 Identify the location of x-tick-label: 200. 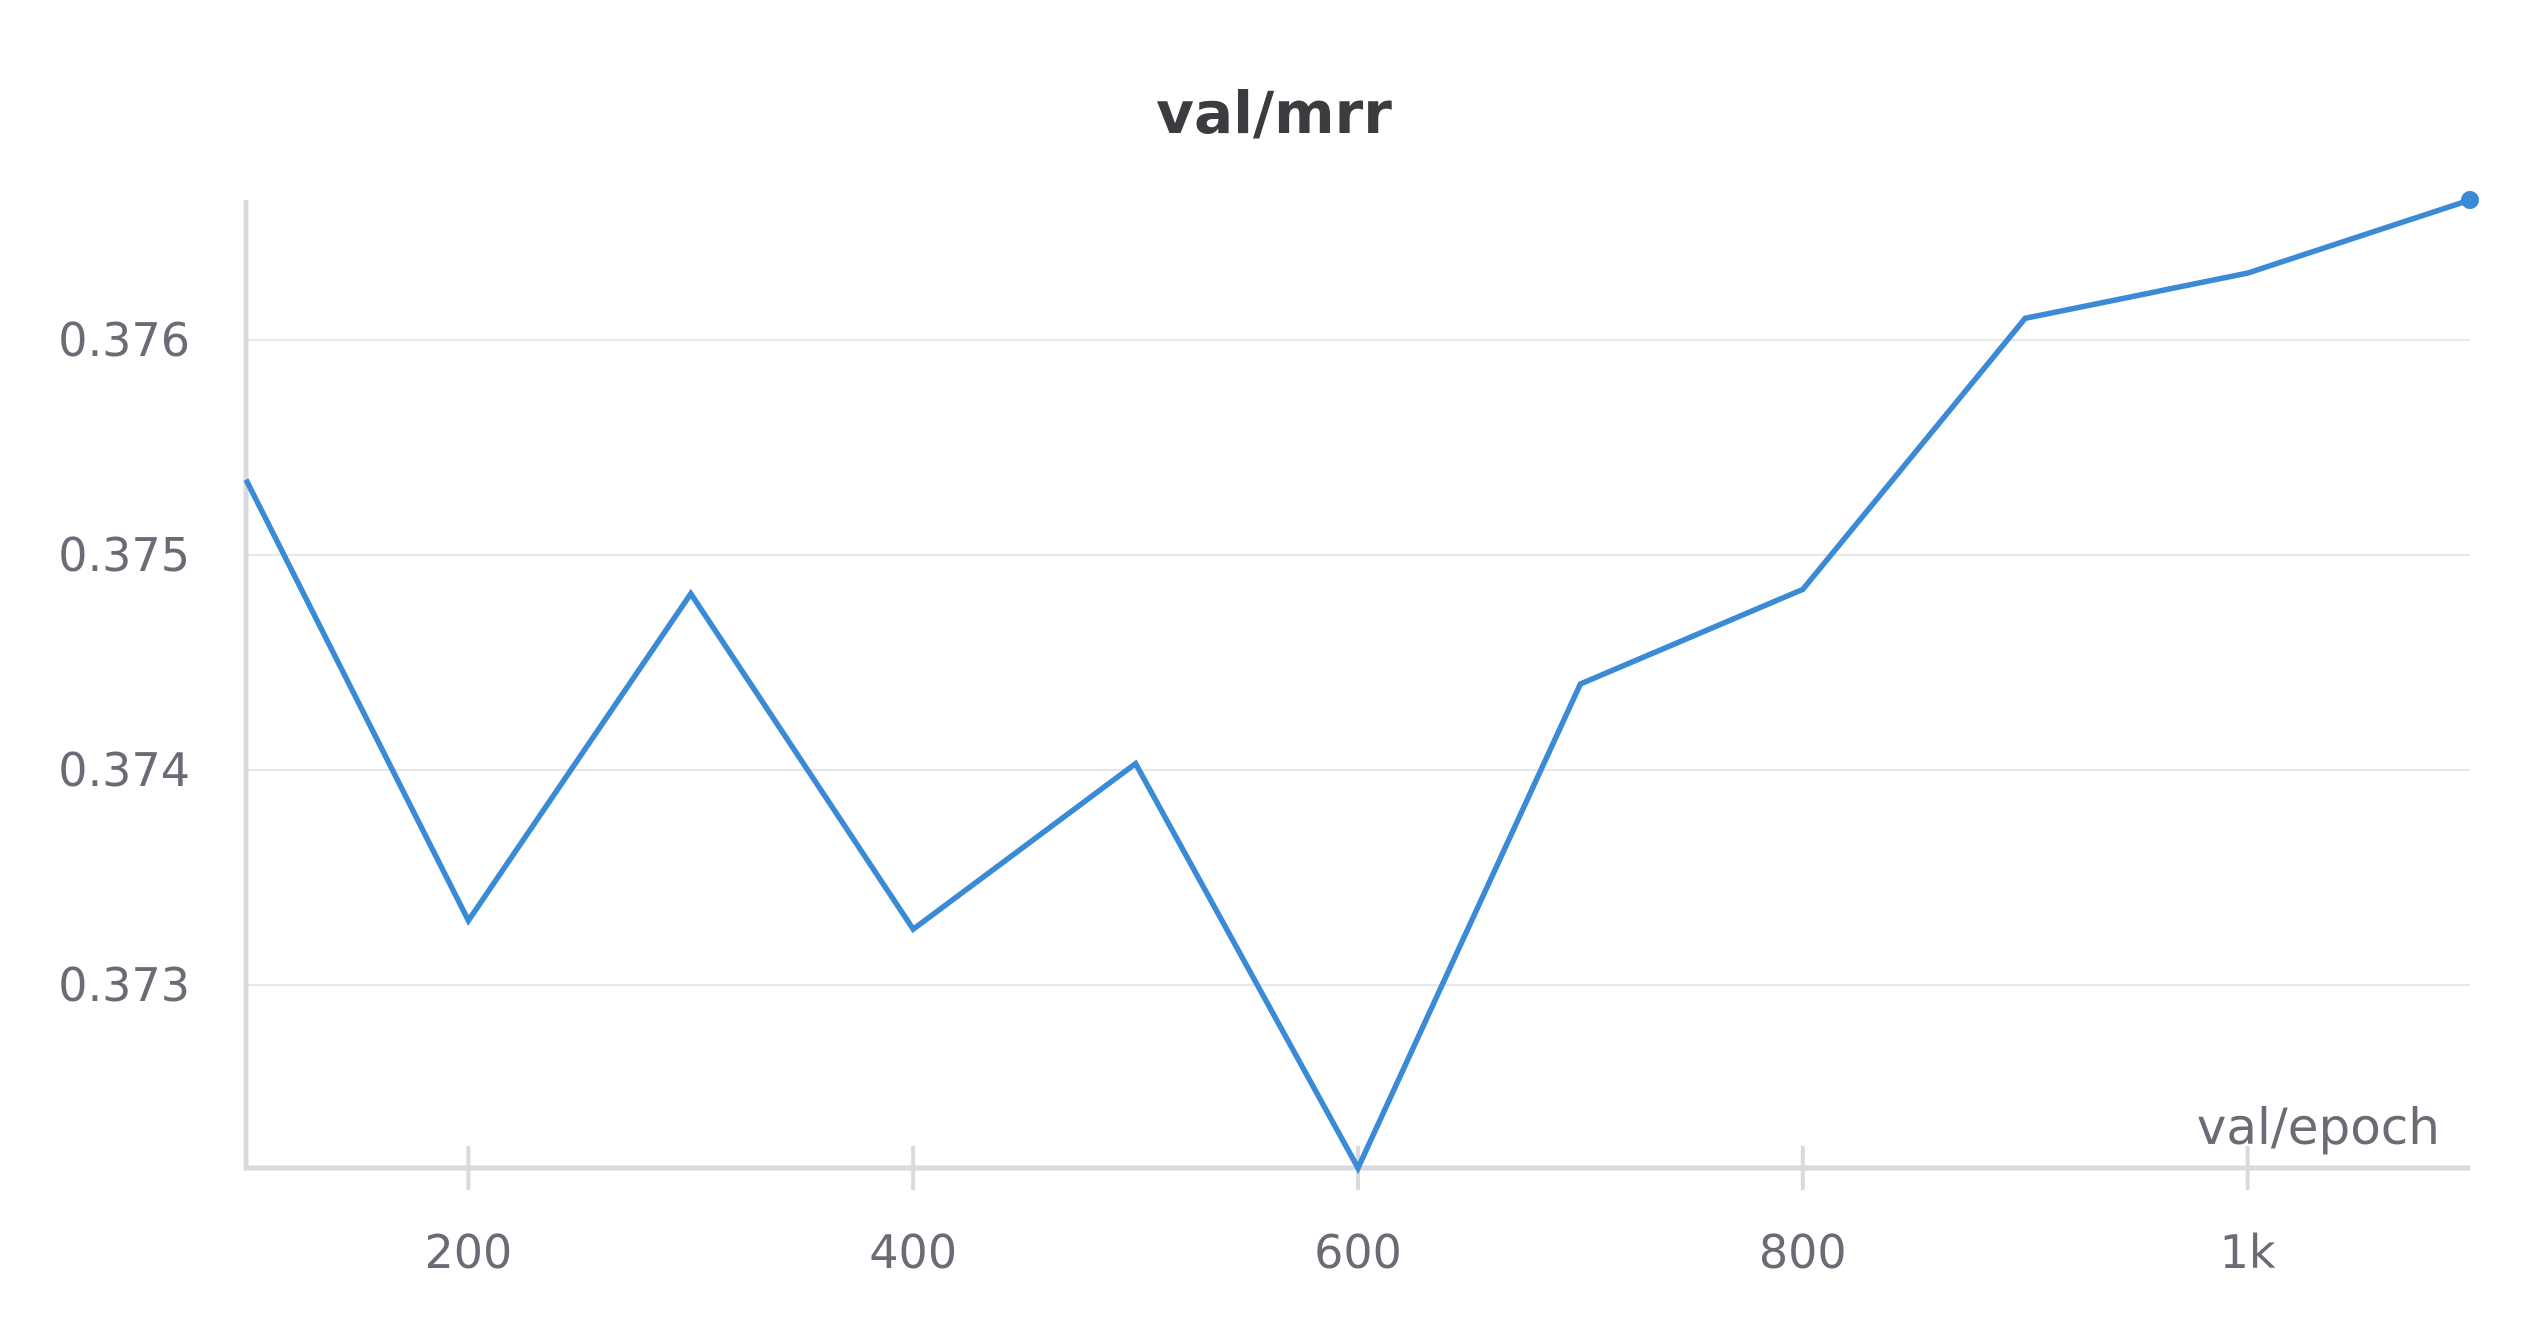
(468, 1252).